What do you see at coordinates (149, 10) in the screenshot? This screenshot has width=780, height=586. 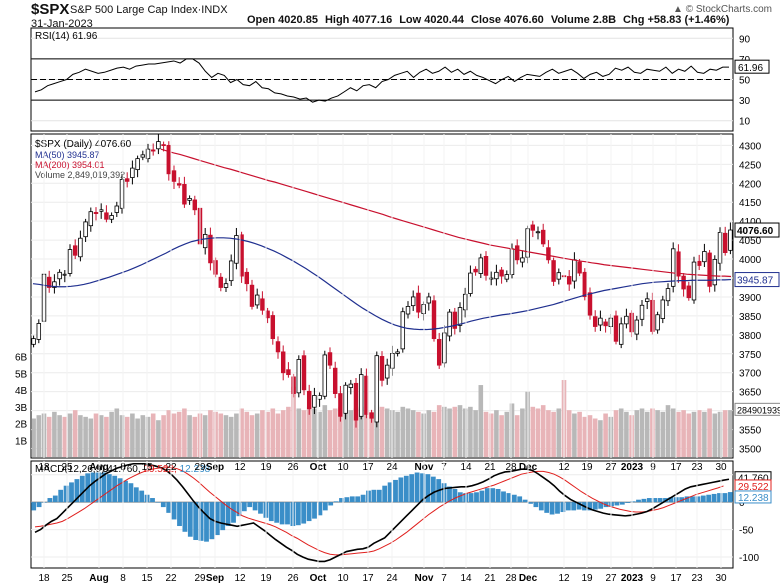 I see `index-name: S&P 500 Large Cap Index·INDX` at bounding box center [149, 10].